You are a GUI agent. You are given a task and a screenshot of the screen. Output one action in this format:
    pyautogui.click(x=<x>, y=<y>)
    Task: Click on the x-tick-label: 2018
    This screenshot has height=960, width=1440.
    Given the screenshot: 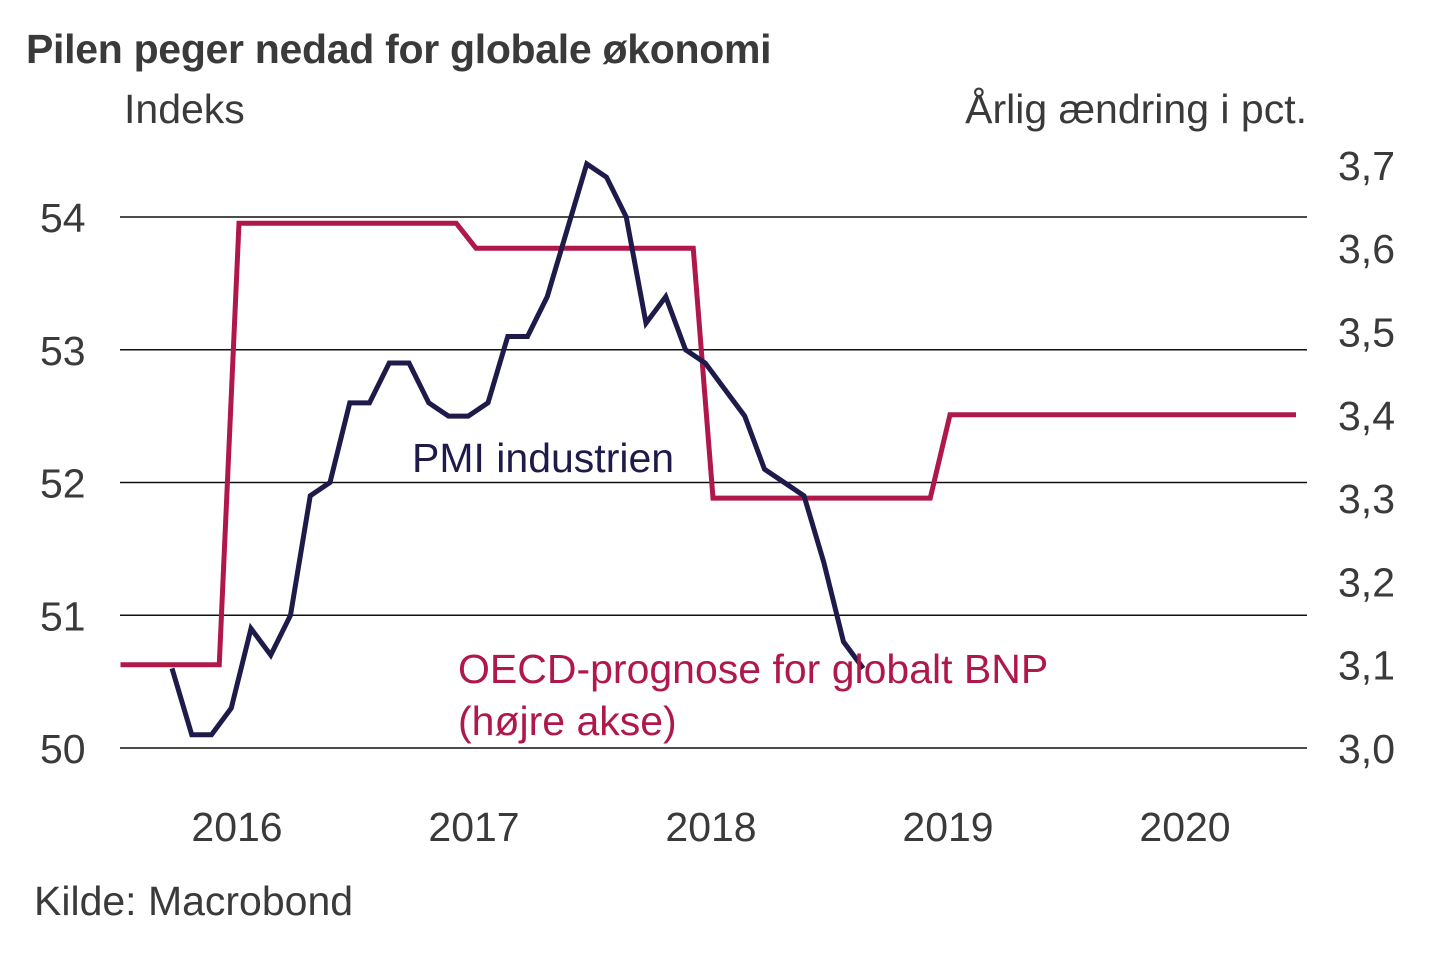 What is the action you would take?
    pyautogui.click(x=710, y=827)
    